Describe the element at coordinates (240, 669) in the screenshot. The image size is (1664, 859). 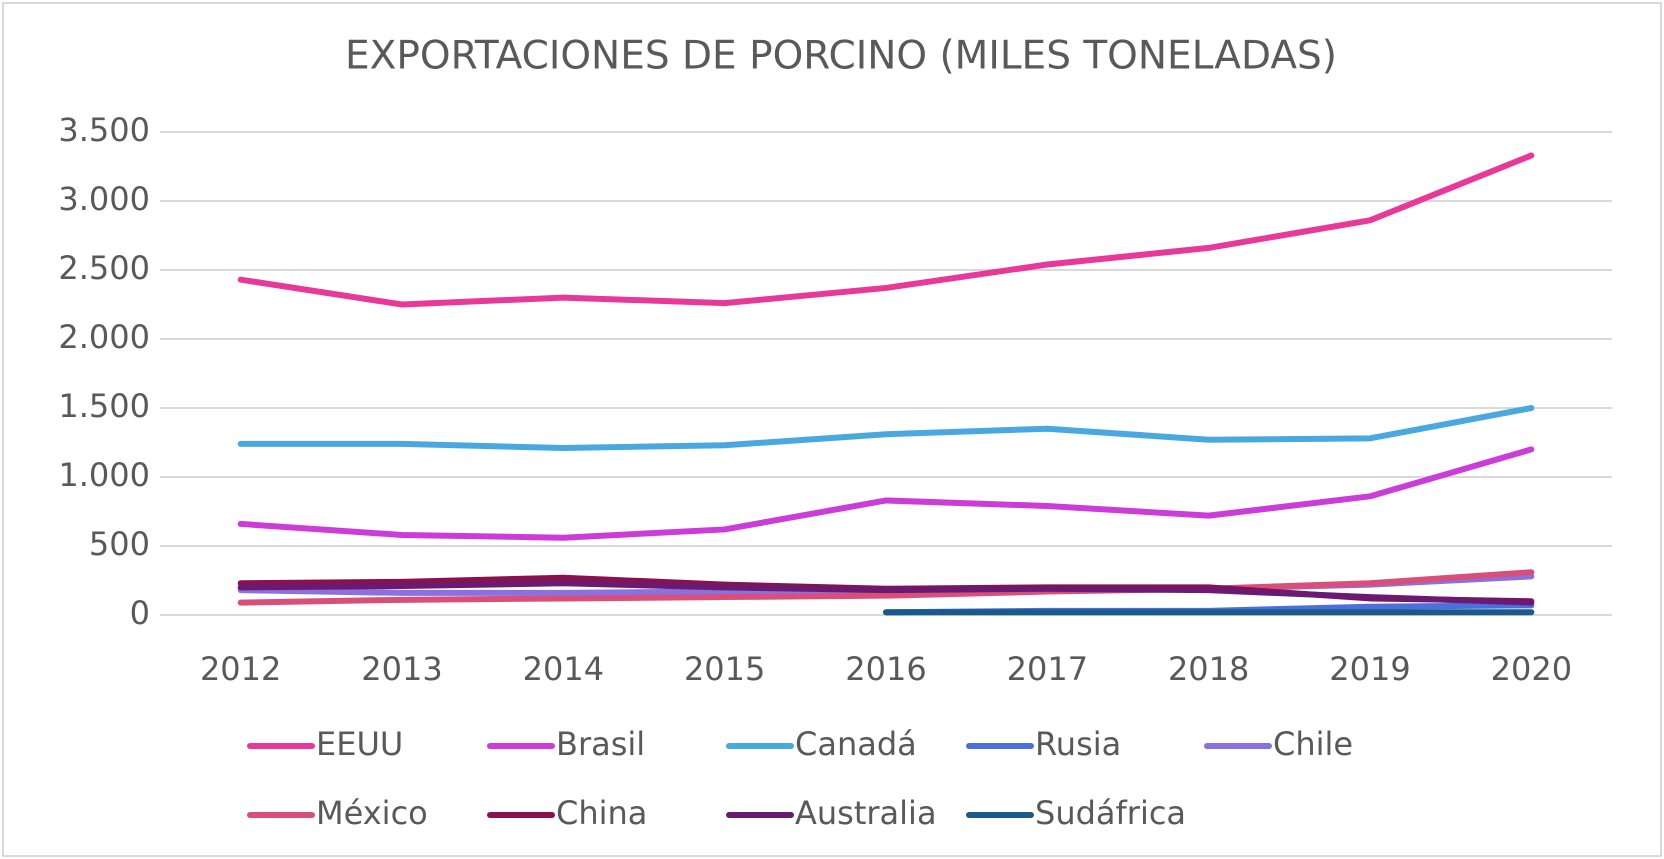
I see `x-tick-label: 2012` at that location.